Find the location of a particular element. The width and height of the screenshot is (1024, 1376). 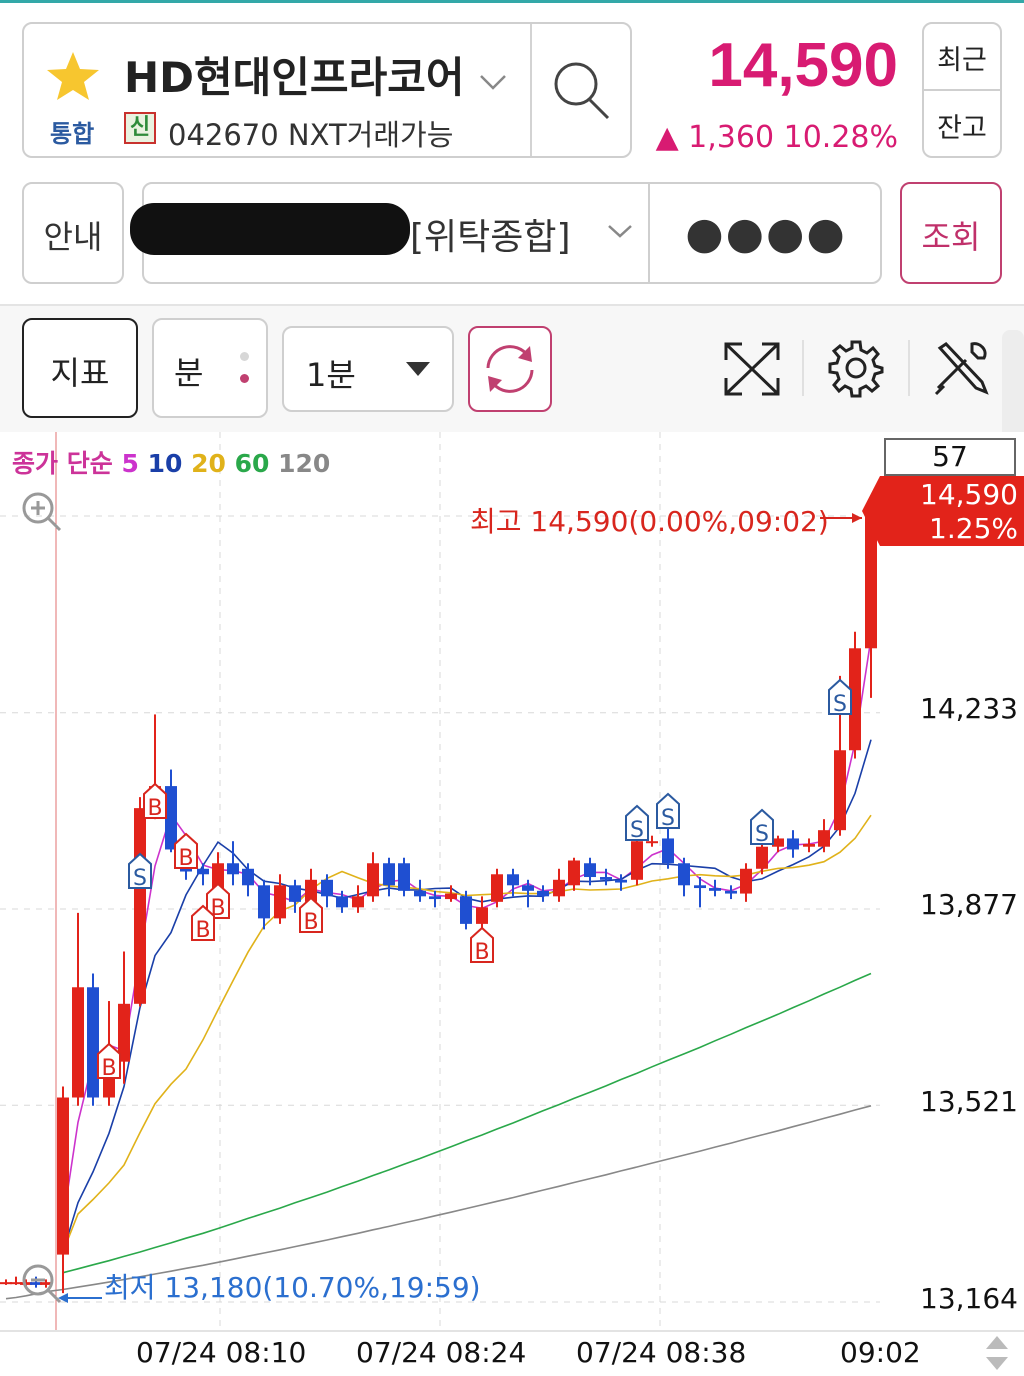

account-type: [위탁종합] is located at coordinates (490, 237).